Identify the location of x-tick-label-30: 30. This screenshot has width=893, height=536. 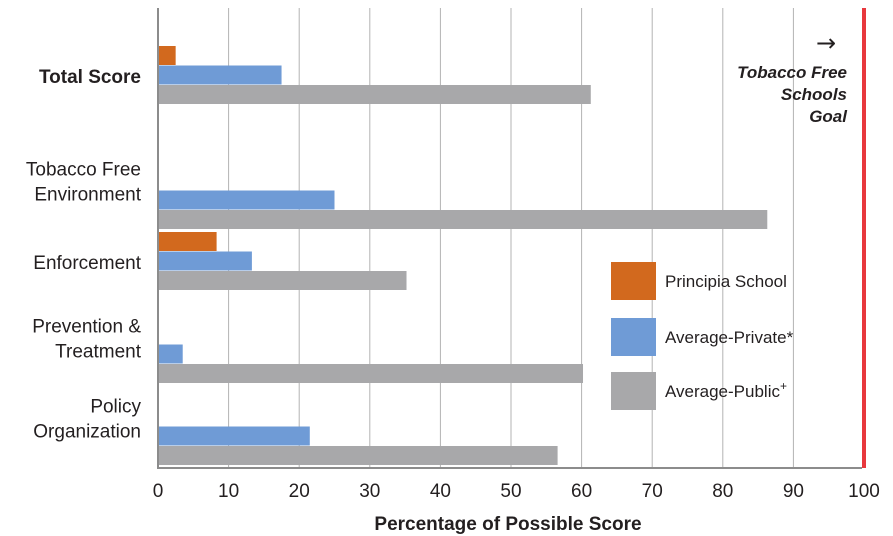
(369, 491).